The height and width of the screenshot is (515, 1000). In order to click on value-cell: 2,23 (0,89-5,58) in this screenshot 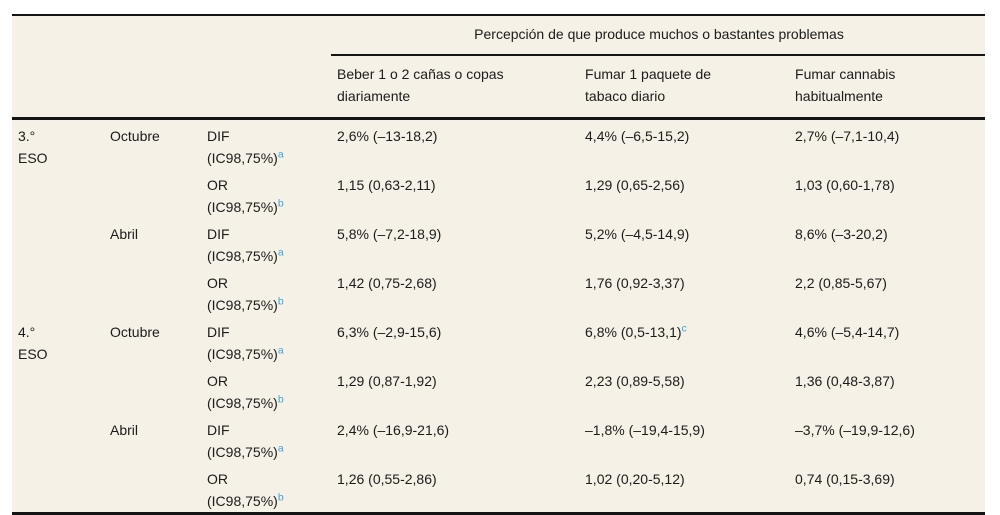, I will do `click(635, 381)`.